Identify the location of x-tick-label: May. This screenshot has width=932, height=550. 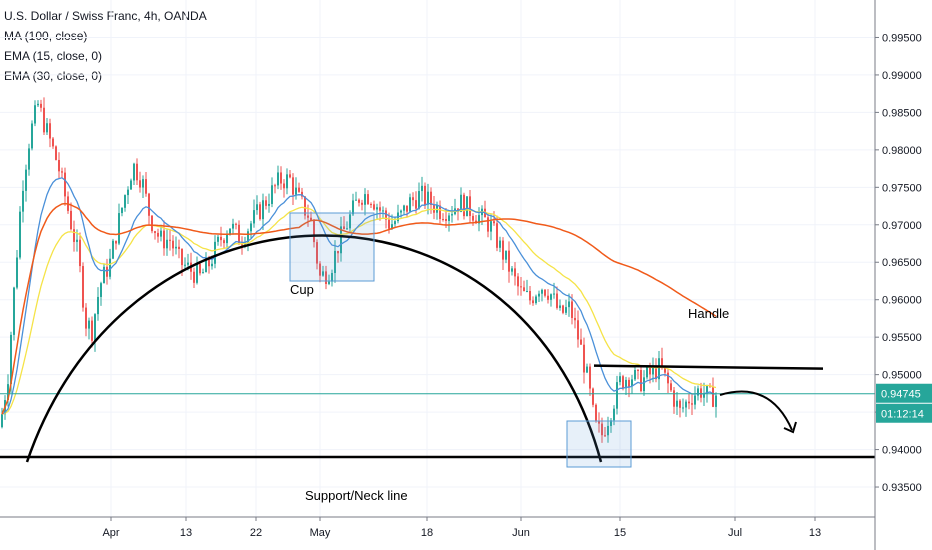
(320, 533).